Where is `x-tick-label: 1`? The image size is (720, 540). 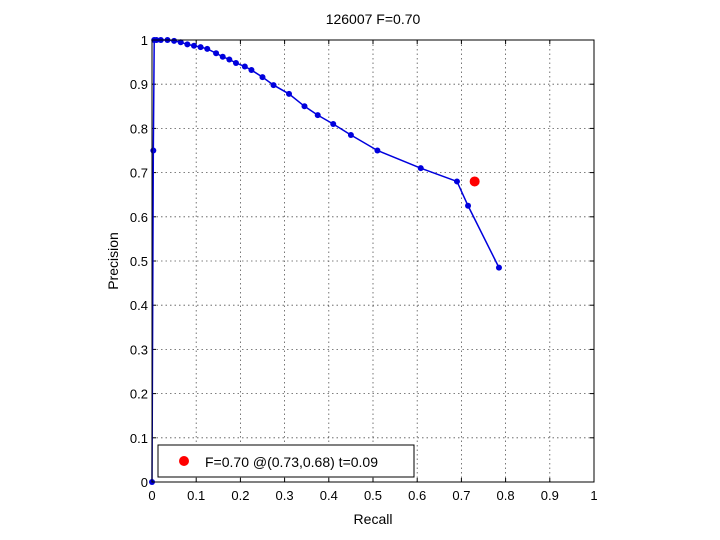
x-tick-label: 1 is located at coordinates (593, 495).